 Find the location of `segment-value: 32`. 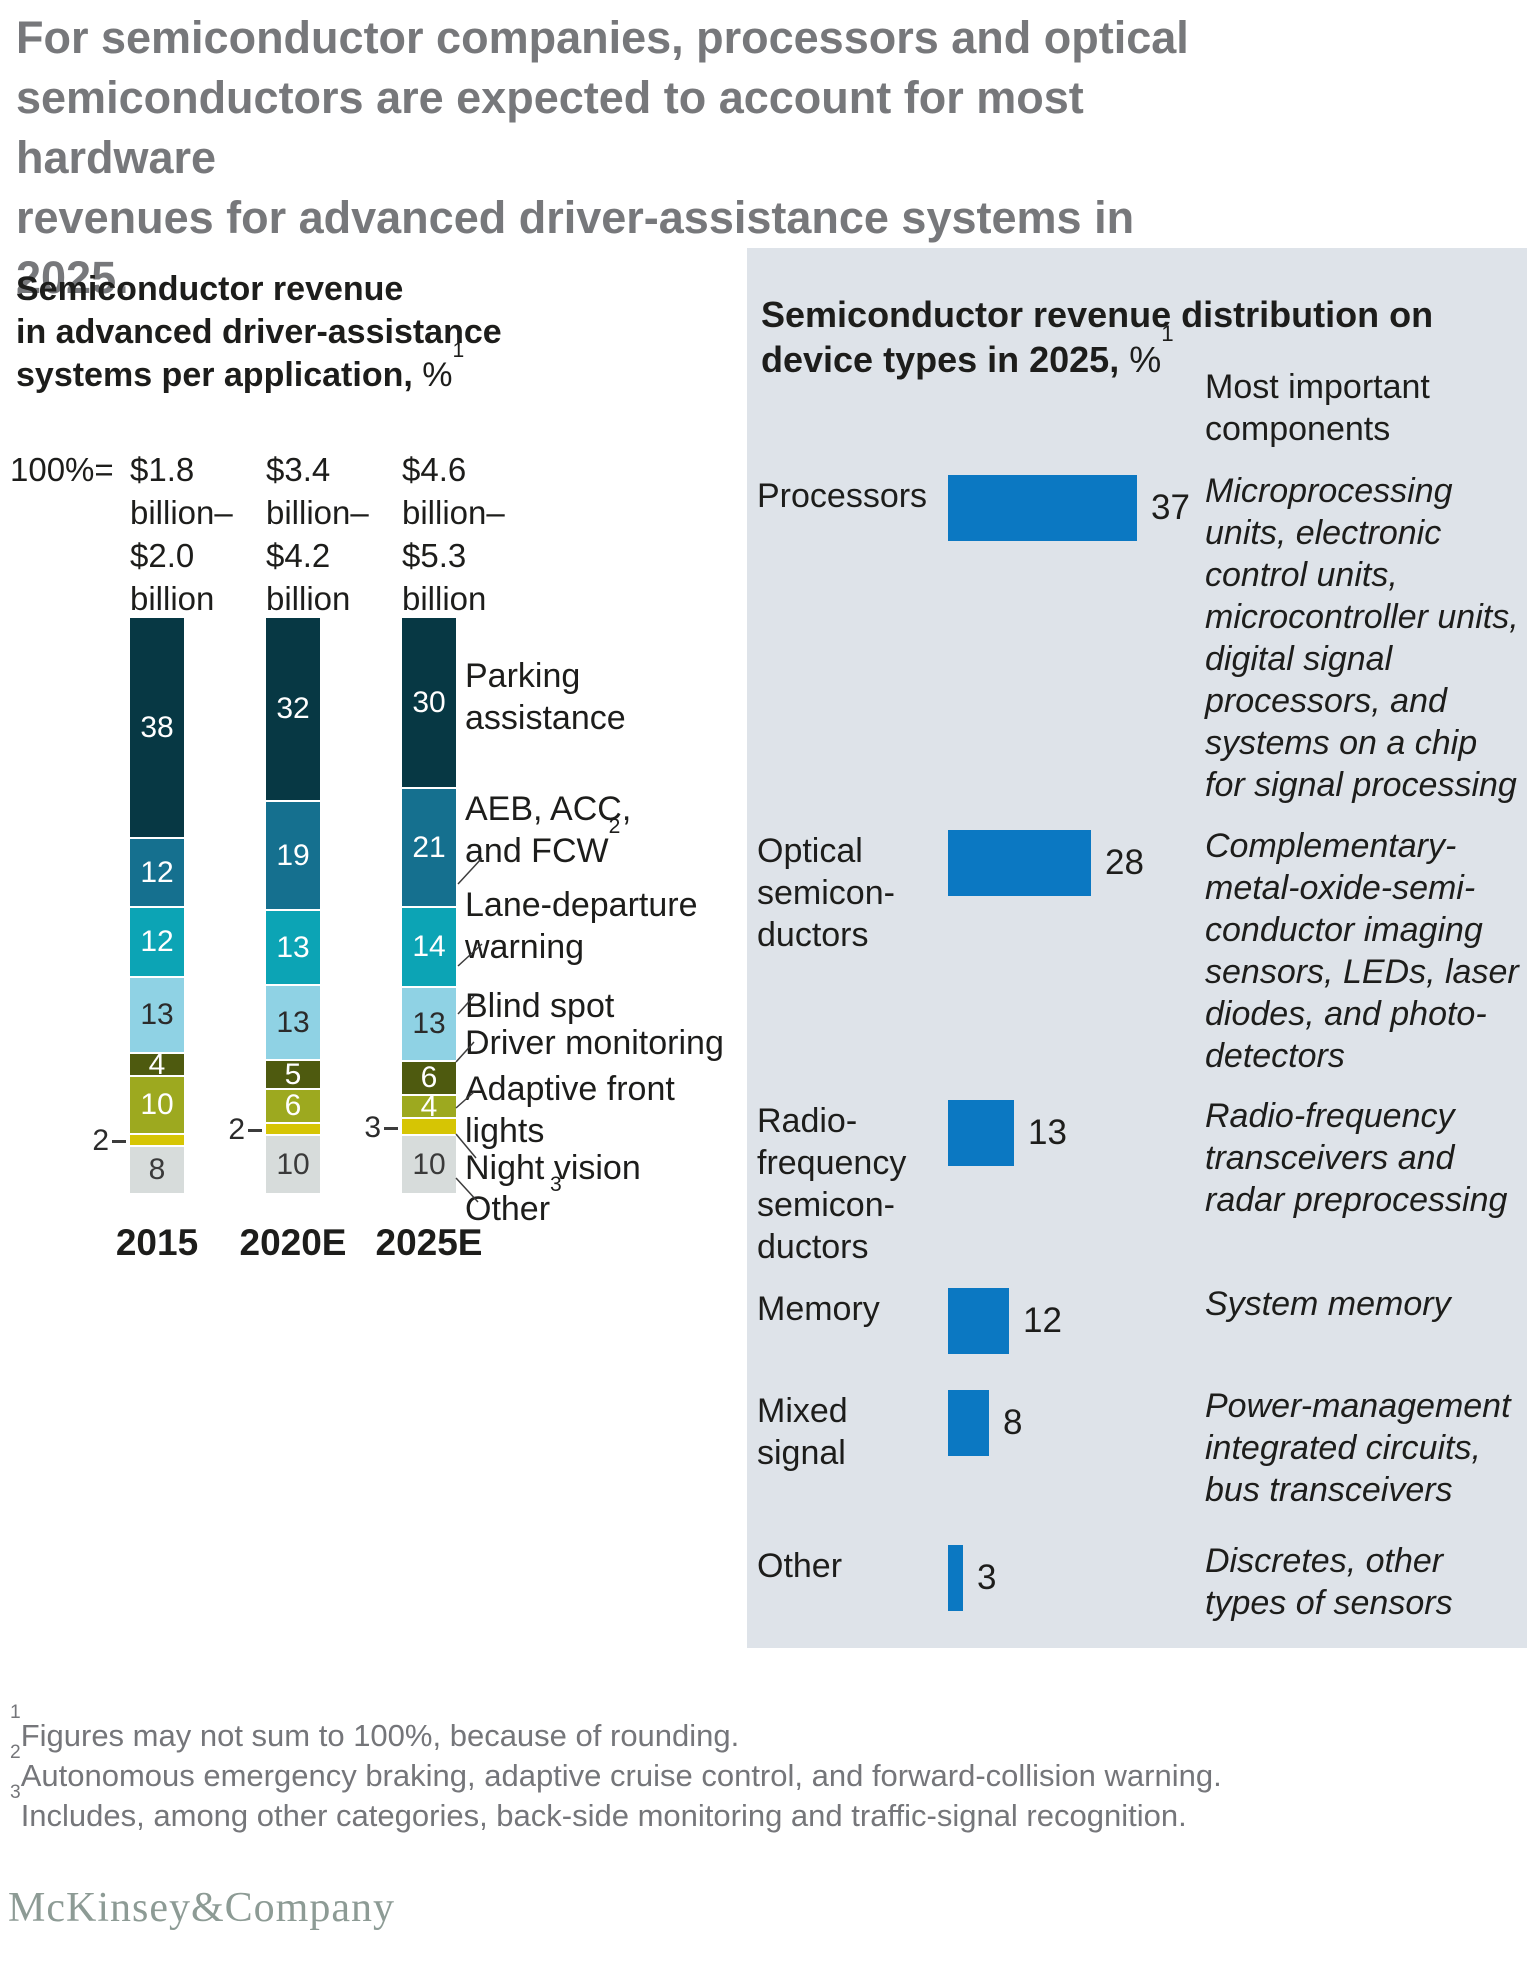

segment-value: 32 is located at coordinates (293, 708).